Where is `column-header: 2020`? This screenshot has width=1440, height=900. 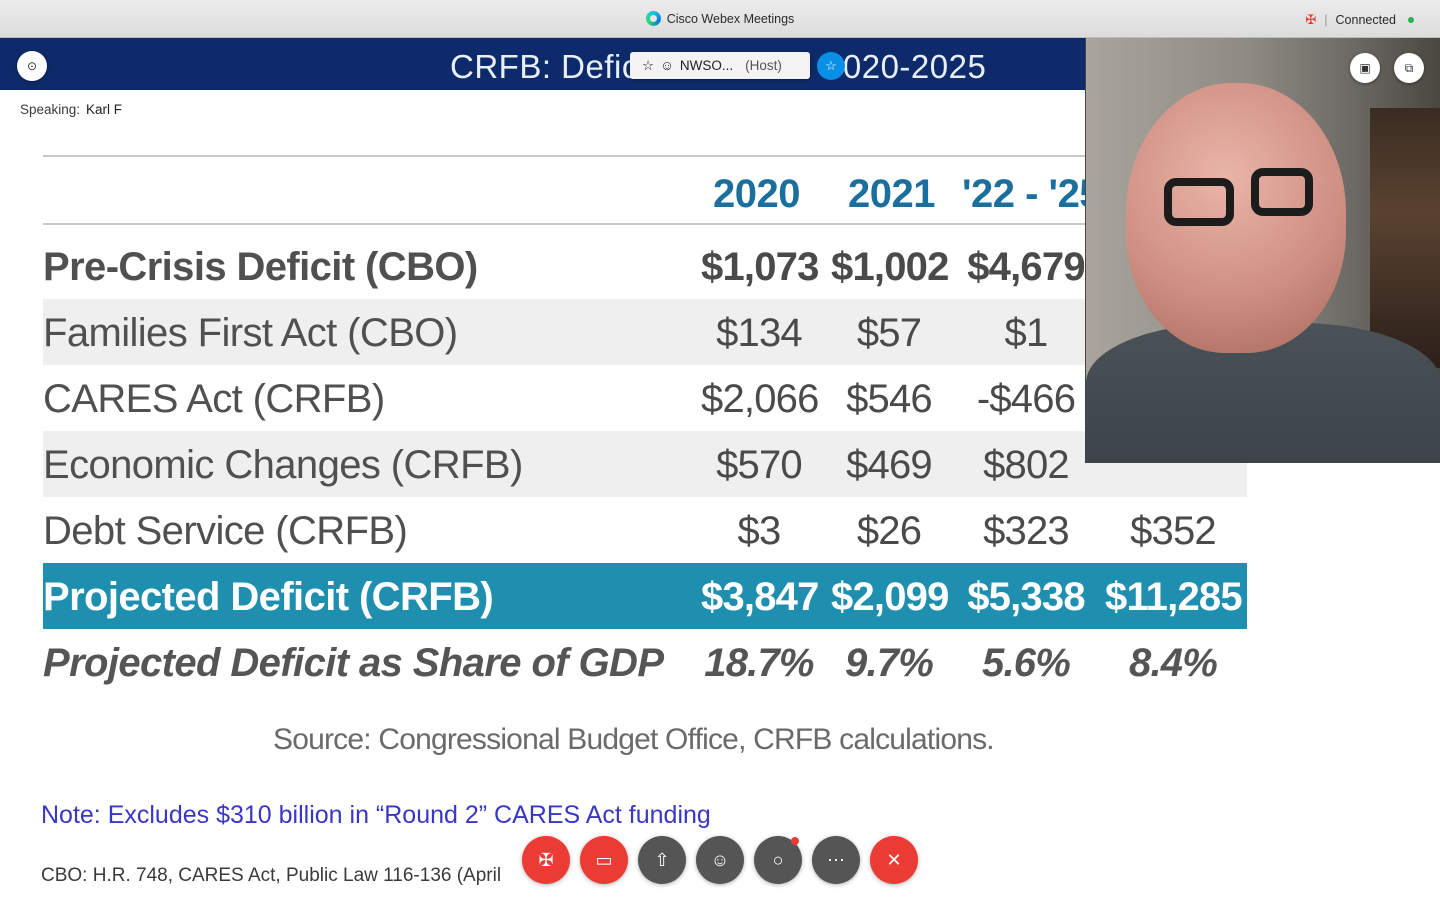
column-header: 2020 is located at coordinates (756, 194).